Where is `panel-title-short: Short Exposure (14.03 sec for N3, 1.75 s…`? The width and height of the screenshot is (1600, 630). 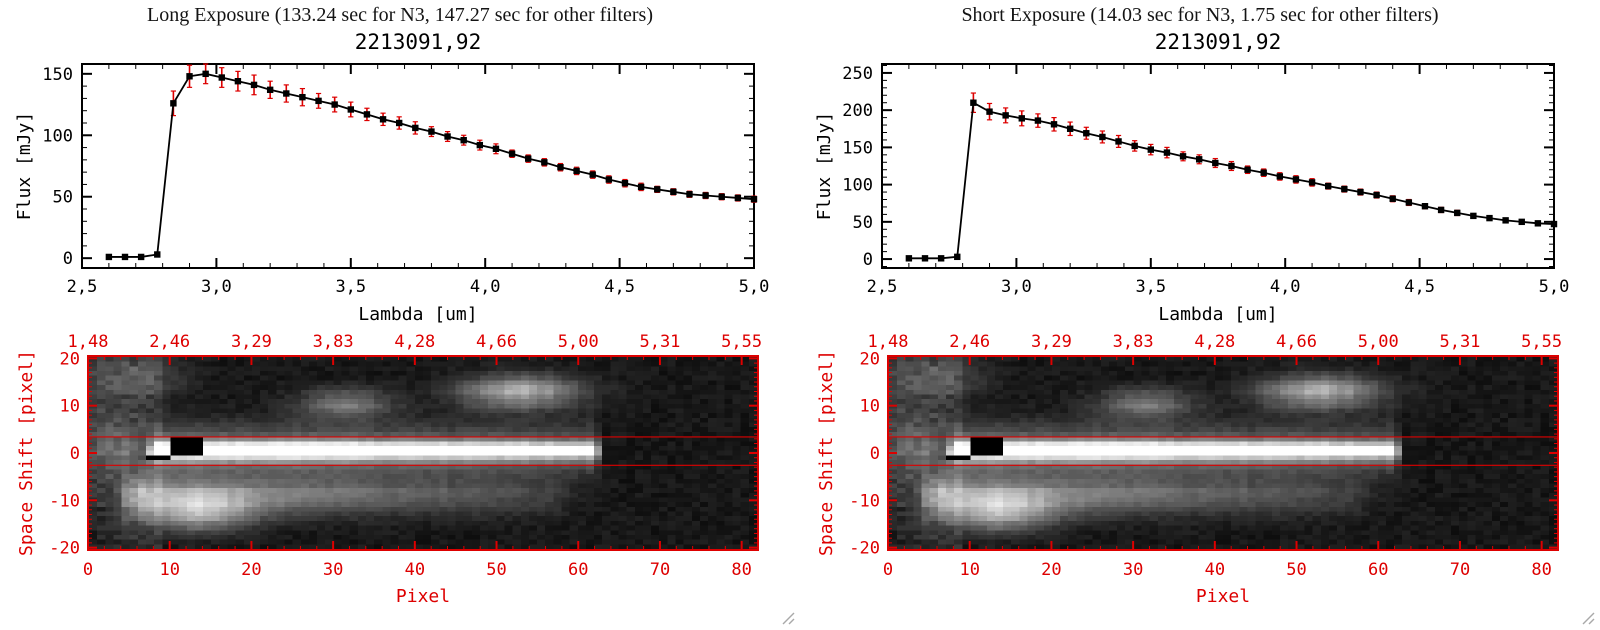
panel-title-short: Short Exposure (14.03 sec for N3, 1.75 s… is located at coordinates (1200, 15).